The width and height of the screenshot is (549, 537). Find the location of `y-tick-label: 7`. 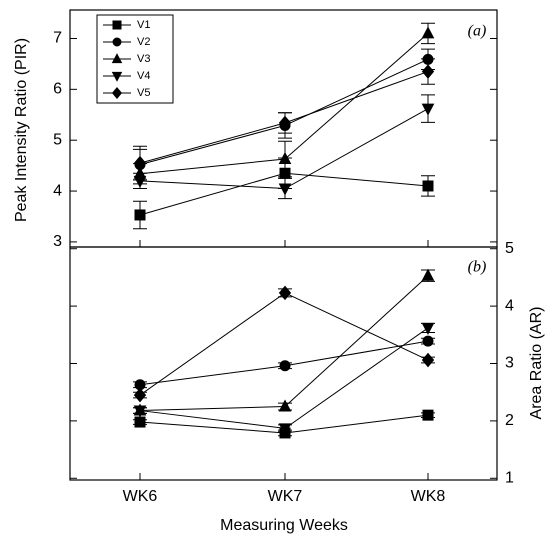

y-tick-label: 7 is located at coordinates (57, 38).